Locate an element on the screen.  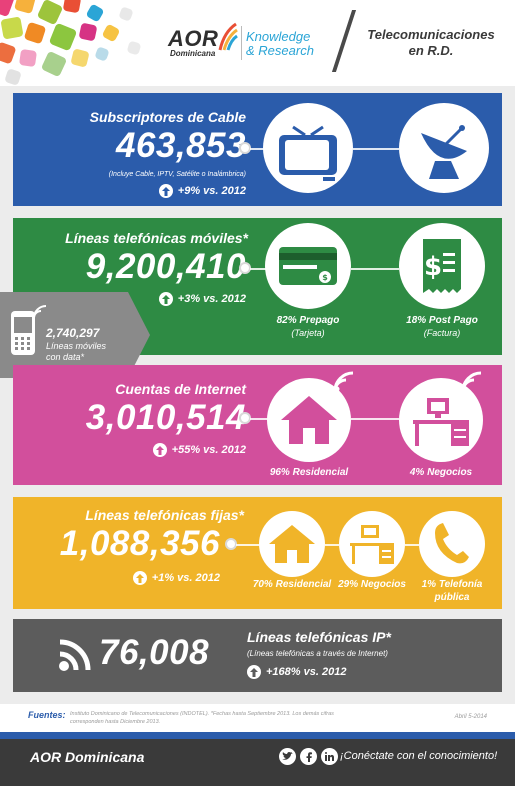
phone-circle is located at coordinates (452, 544).